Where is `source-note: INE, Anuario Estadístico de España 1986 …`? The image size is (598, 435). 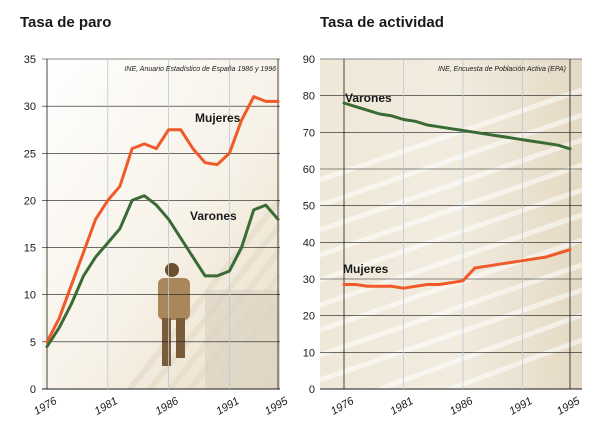 source-note: INE, Anuario Estadístico de España 1986 … is located at coordinates (200, 69).